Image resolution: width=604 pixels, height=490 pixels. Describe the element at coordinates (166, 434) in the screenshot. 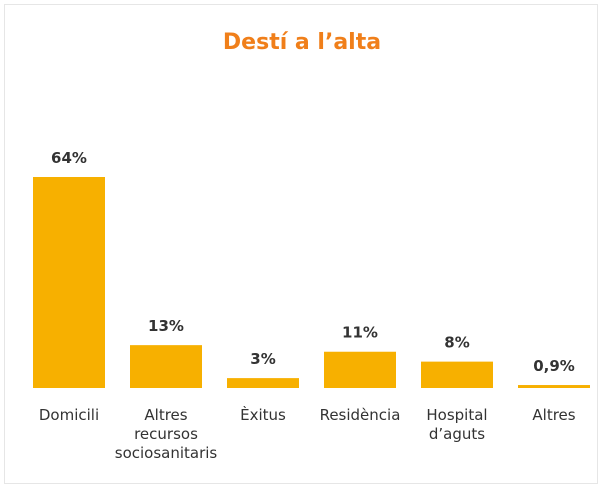

I see `category-label: Altres recursos sociosanitaris` at that location.